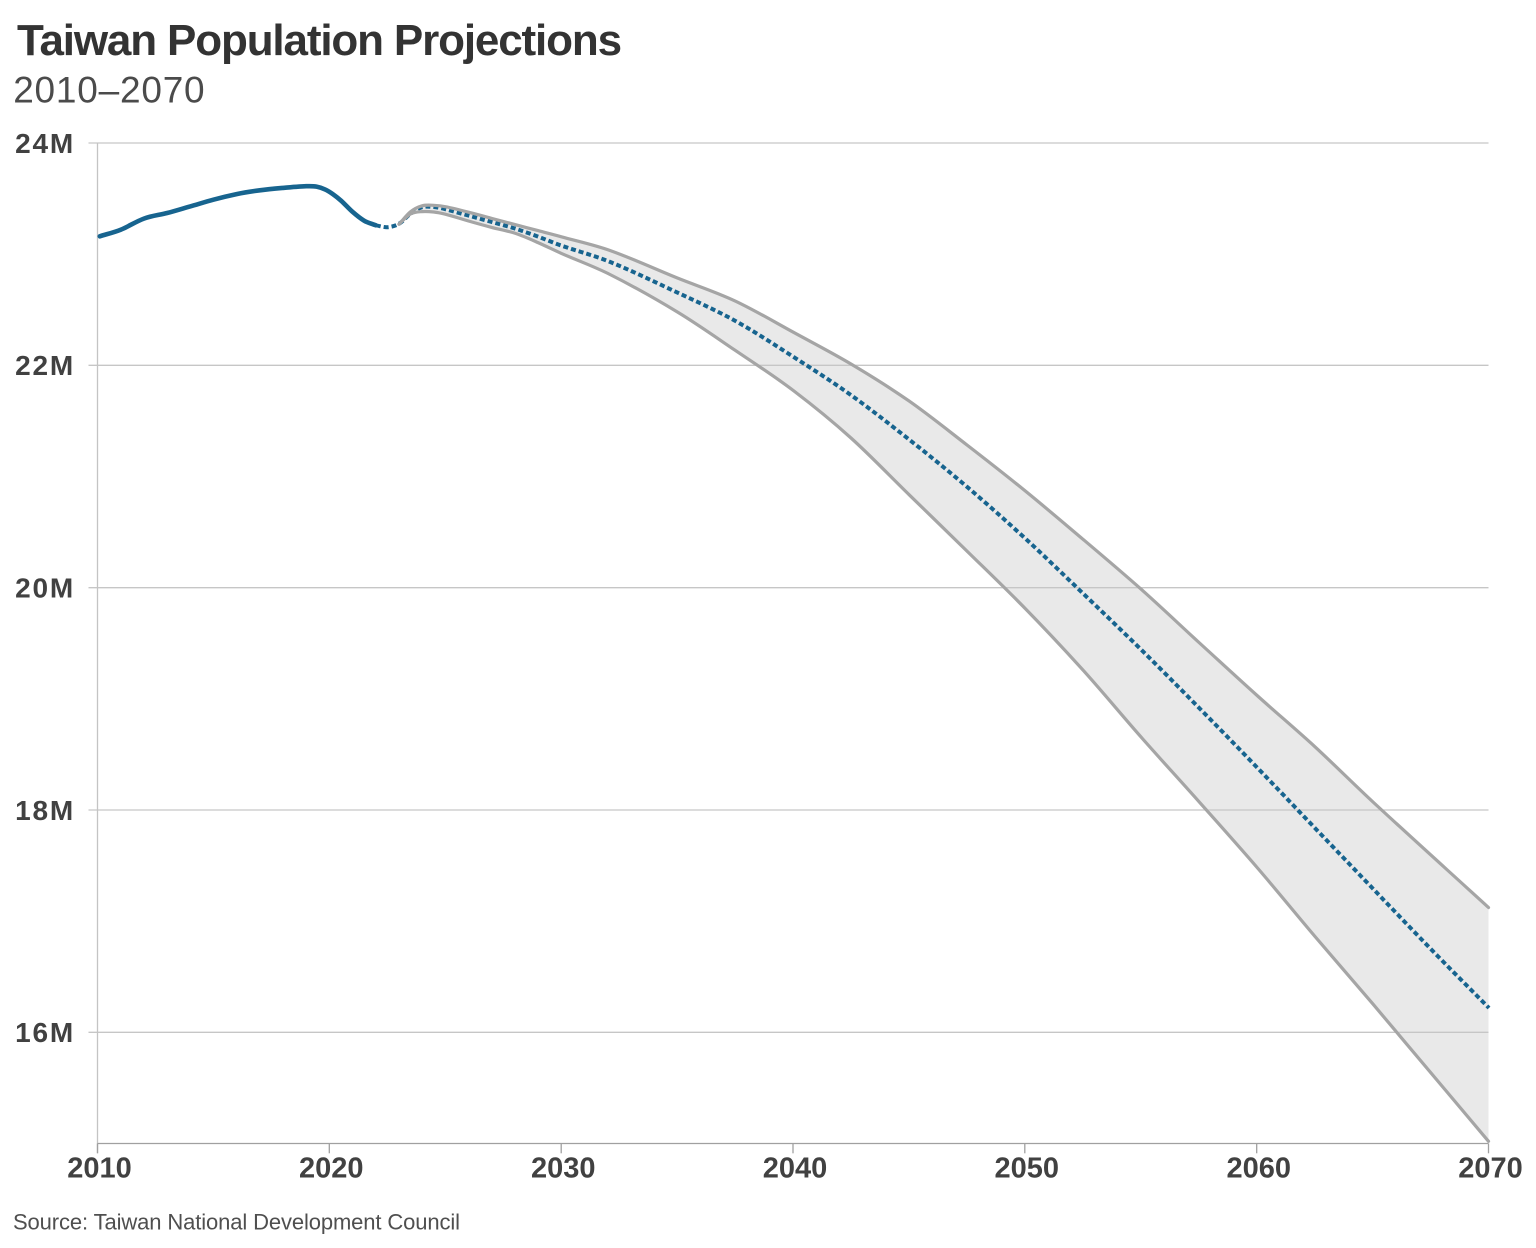  I want to click on svg-text: 18M, so click(45, 810).